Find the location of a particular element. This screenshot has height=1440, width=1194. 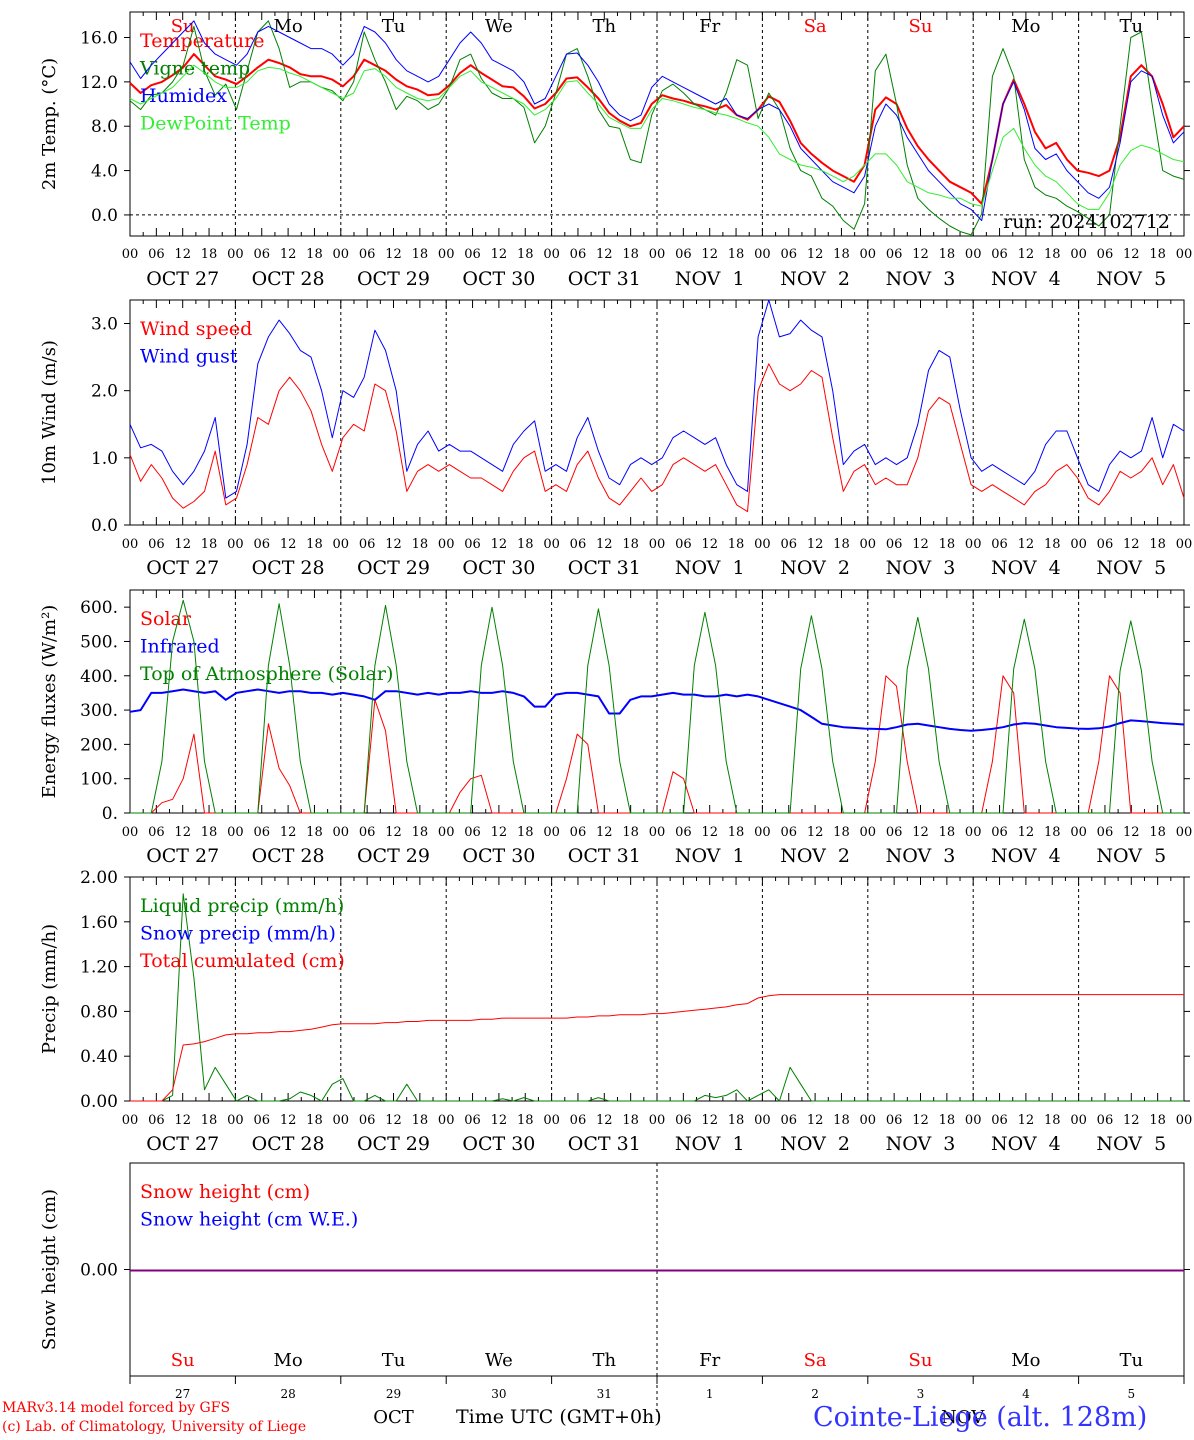

legend-total-cumulated-cm-: Total cumulated (cm) is located at coordinates (242, 961).